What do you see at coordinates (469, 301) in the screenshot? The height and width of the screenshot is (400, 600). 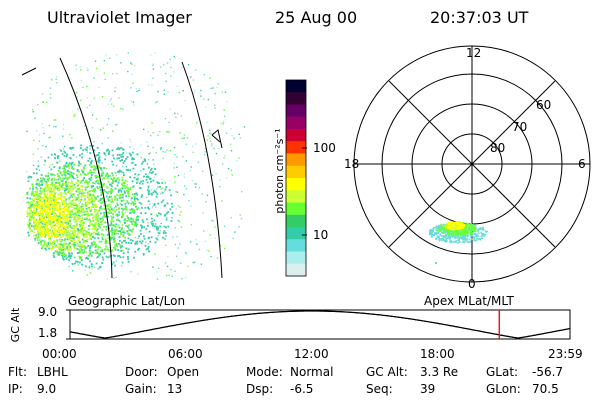 I see `apex-caption: Apex MLat/MLT` at bounding box center [469, 301].